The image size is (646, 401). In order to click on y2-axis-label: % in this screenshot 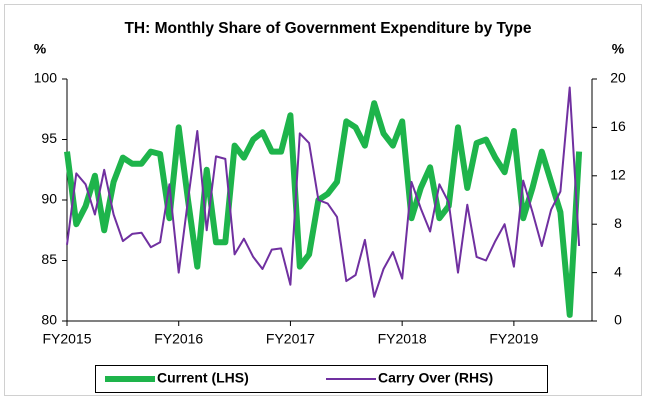, I will do `click(618, 49)`.